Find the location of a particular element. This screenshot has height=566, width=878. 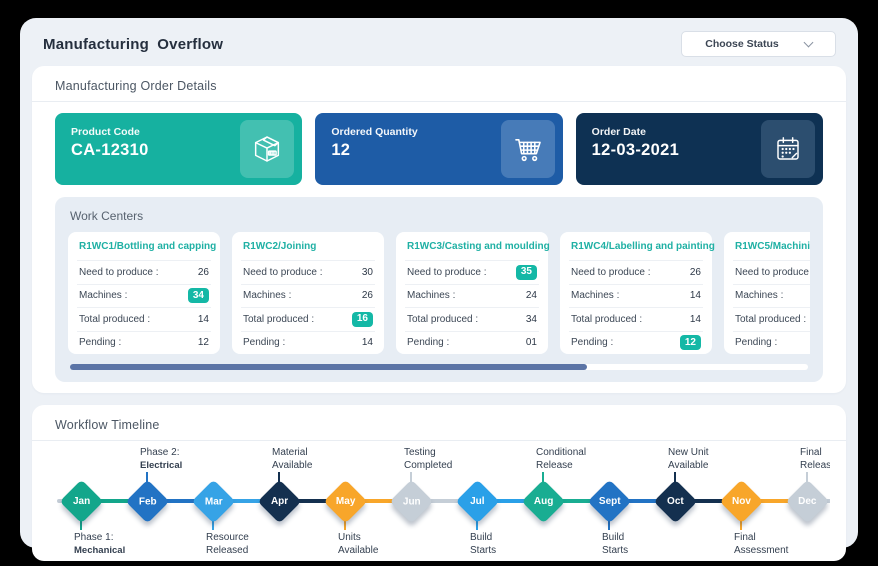

month-label: Dec is located at coordinates (807, 501).